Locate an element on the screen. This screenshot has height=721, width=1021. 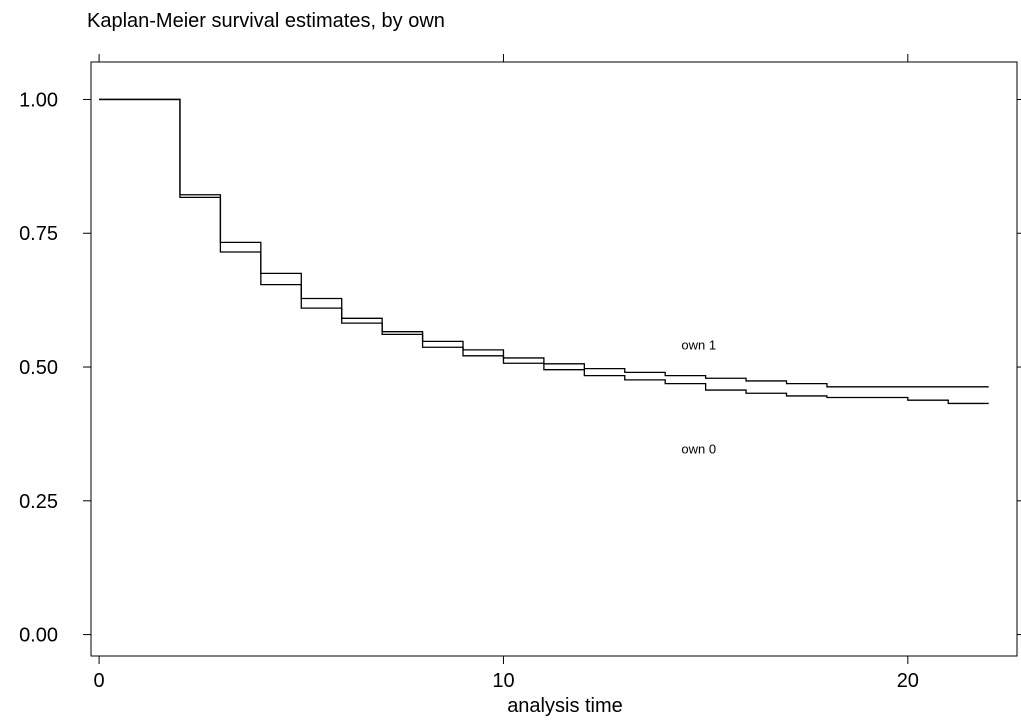
y-tick-label: 1.00 is located at coordinates (38, 100).